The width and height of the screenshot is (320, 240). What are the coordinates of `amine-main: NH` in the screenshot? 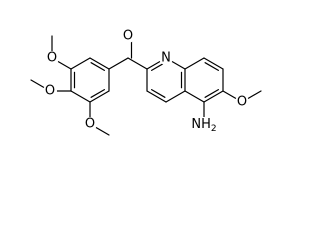 It's located at (201, 124).